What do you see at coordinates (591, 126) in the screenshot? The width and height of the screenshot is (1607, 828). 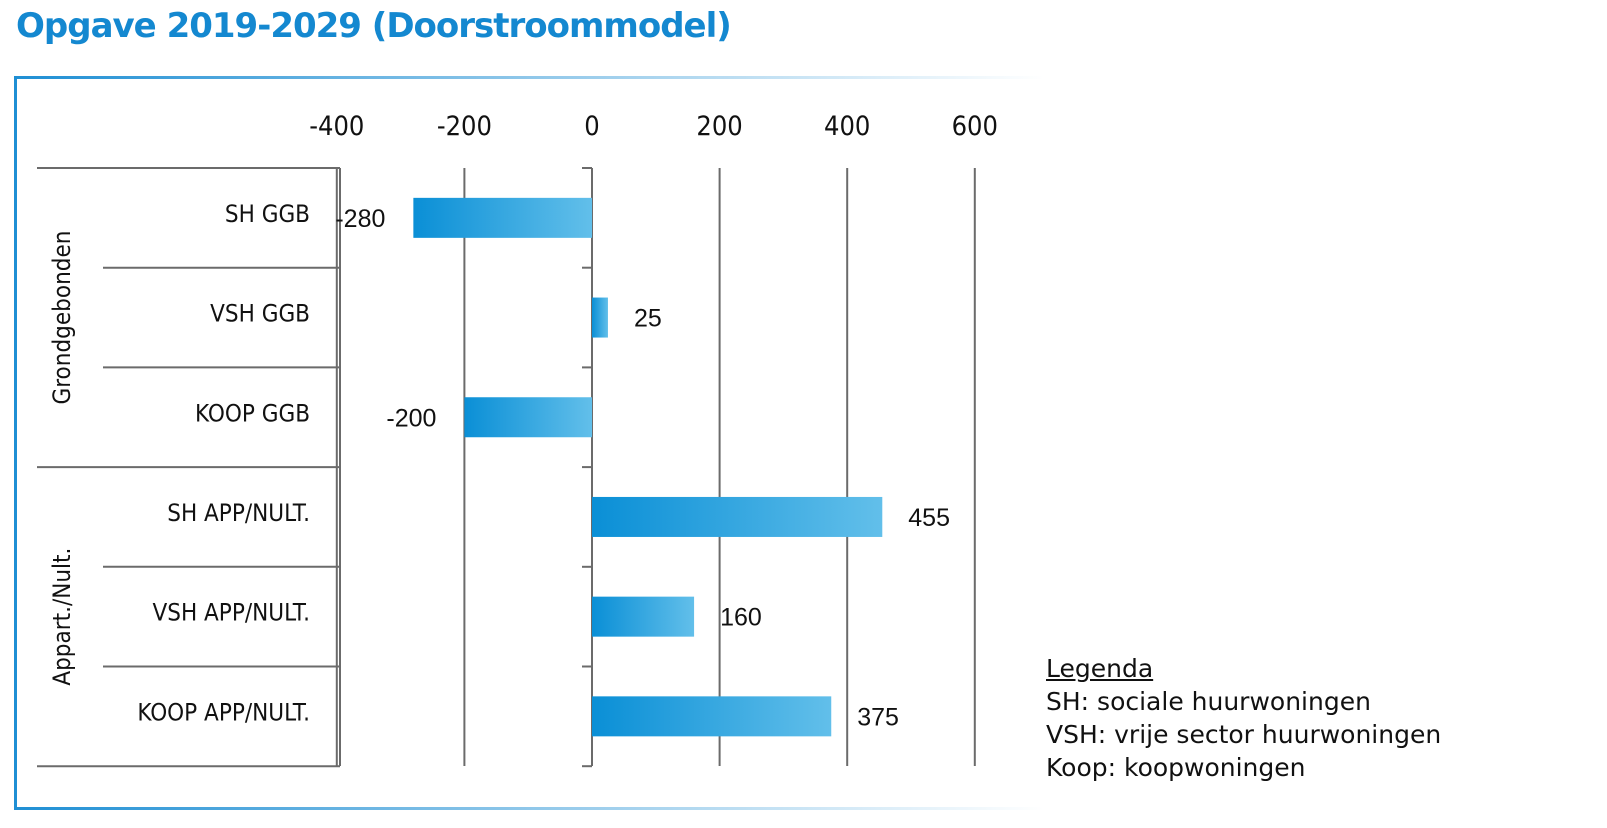 I see `x-tick-label: 0` at bounding box center [591, 126].